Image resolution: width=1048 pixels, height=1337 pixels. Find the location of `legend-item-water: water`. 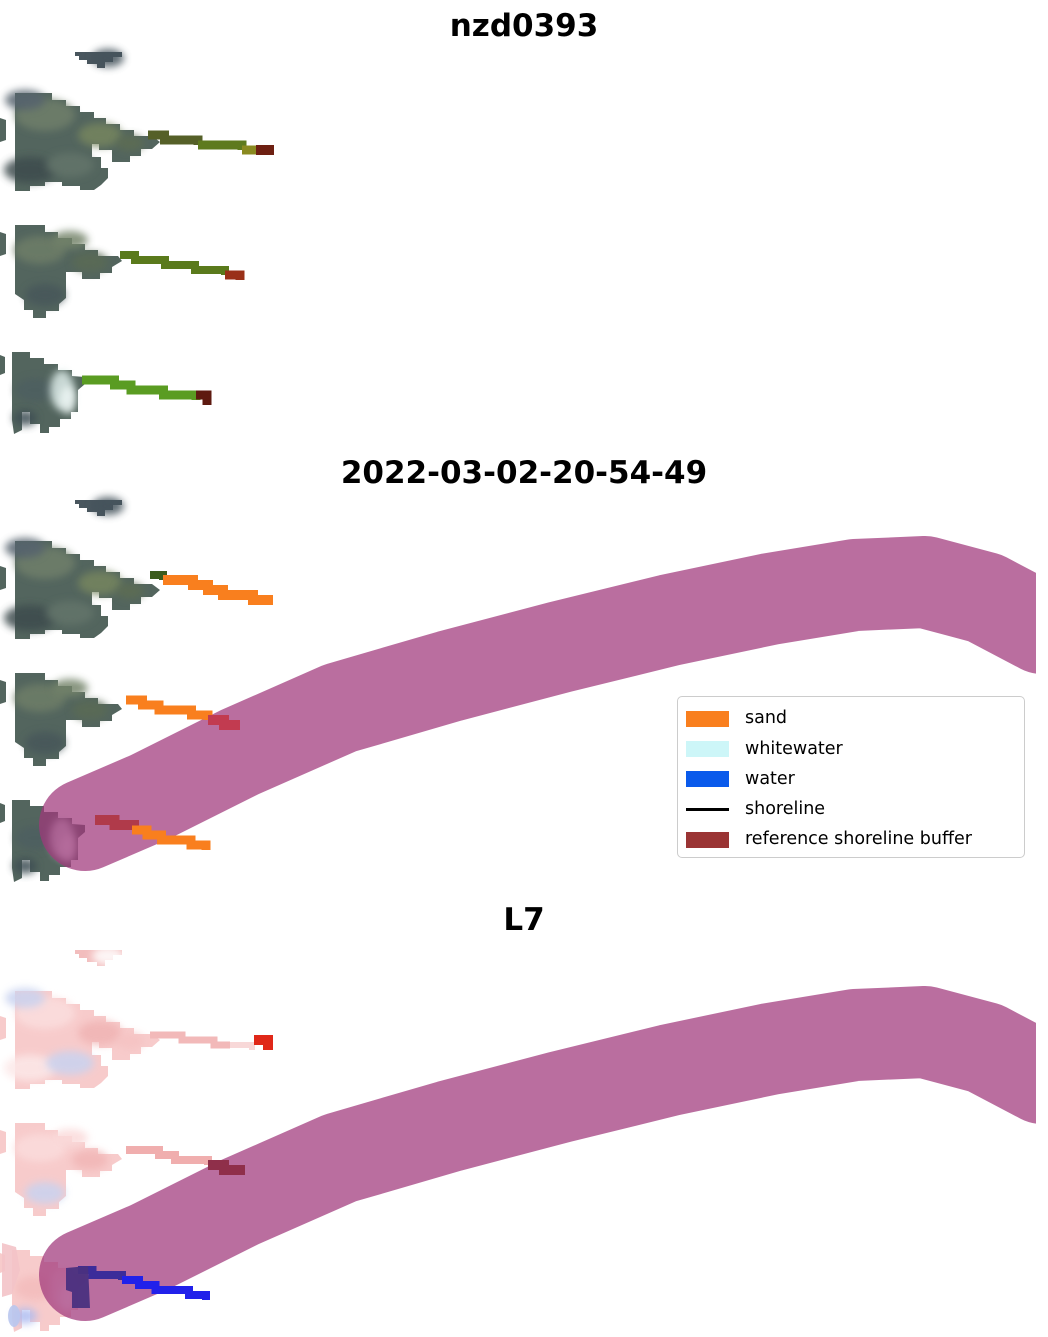

legend-item-water: water is located at coordinates (850, 779).